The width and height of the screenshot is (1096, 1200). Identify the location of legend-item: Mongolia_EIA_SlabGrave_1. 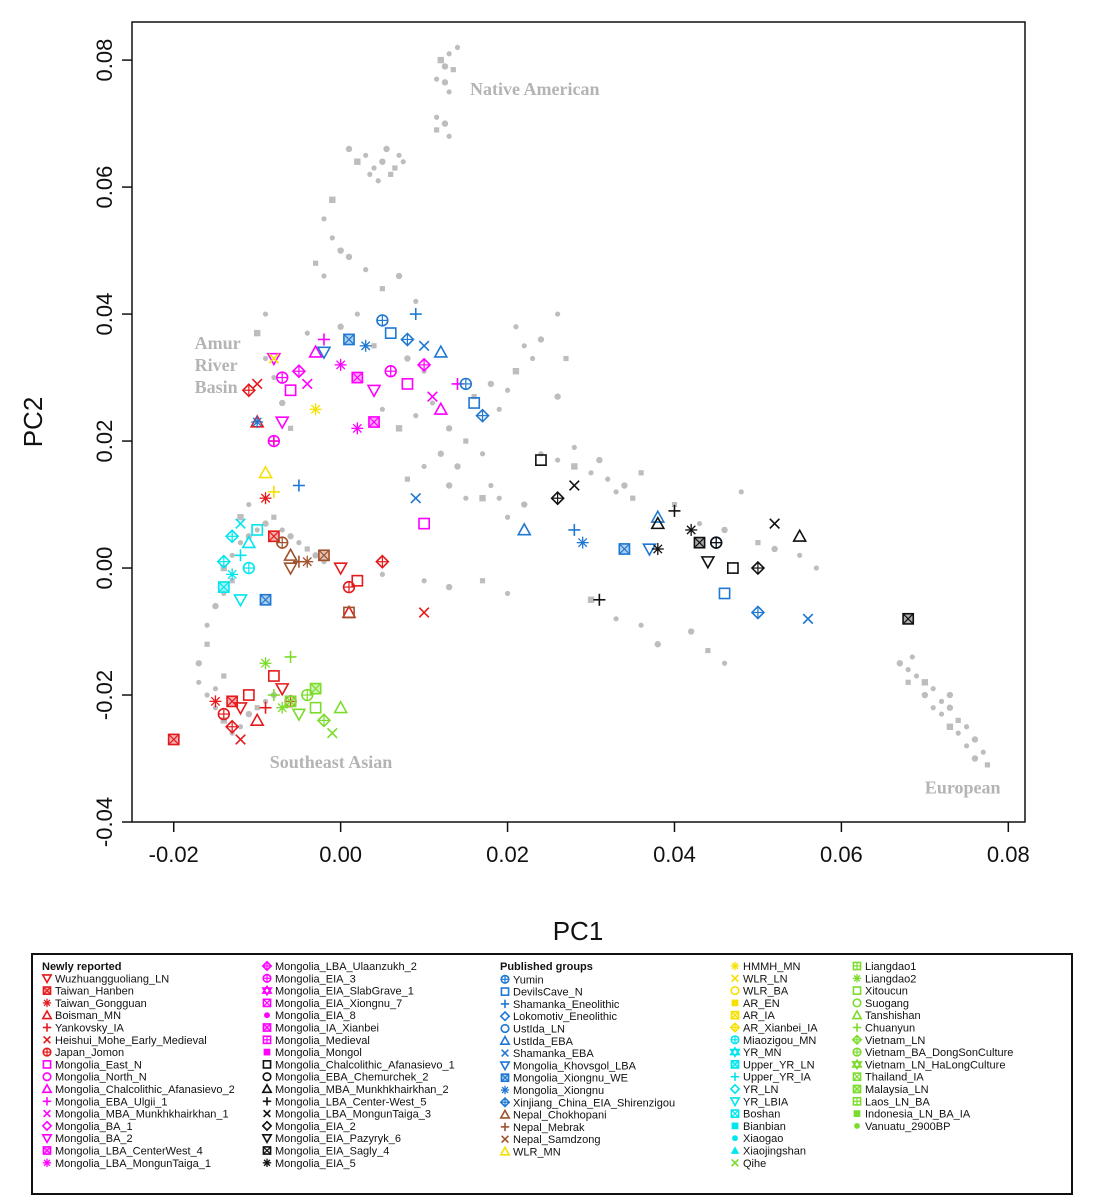
(337, 991).